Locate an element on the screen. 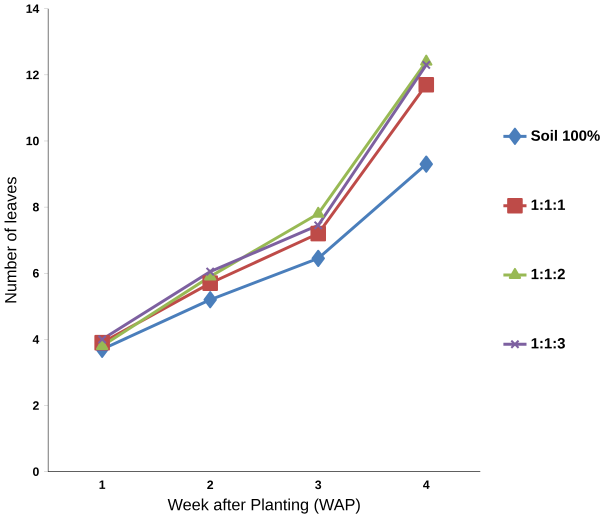 This screenshot has width=607, height=518. y-tick-label: 14 is located at coordinates (33, 8).